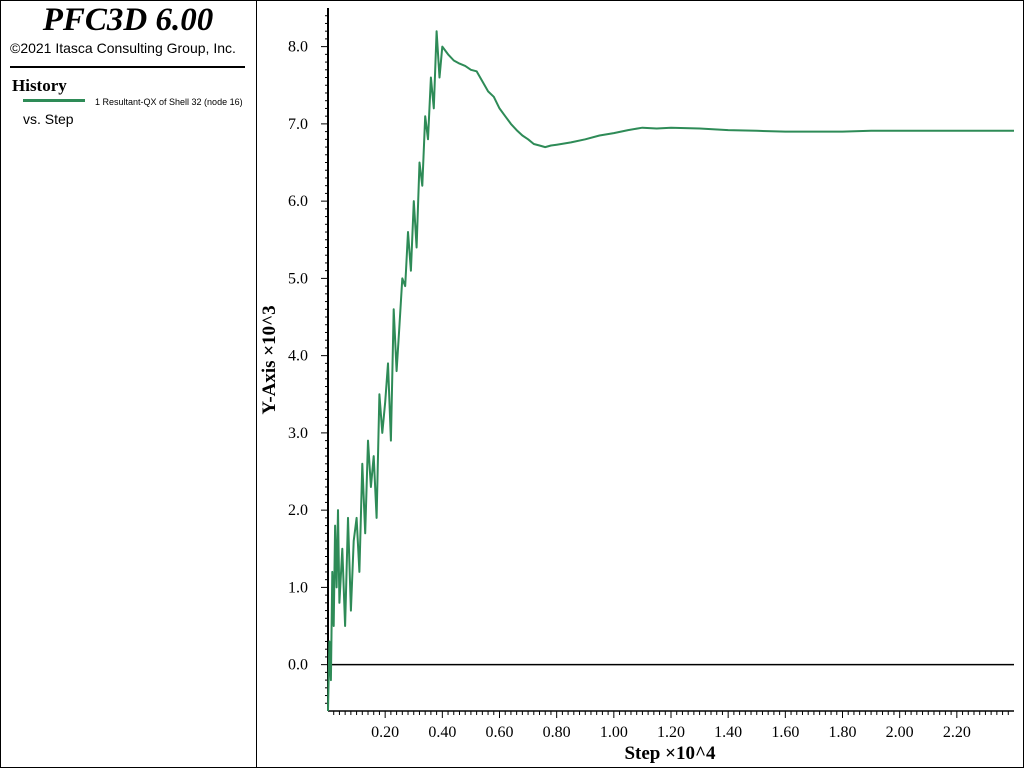  Describe the element at coordinates (39, 85) in the screenshot. I see `legend-title: History` at that location.